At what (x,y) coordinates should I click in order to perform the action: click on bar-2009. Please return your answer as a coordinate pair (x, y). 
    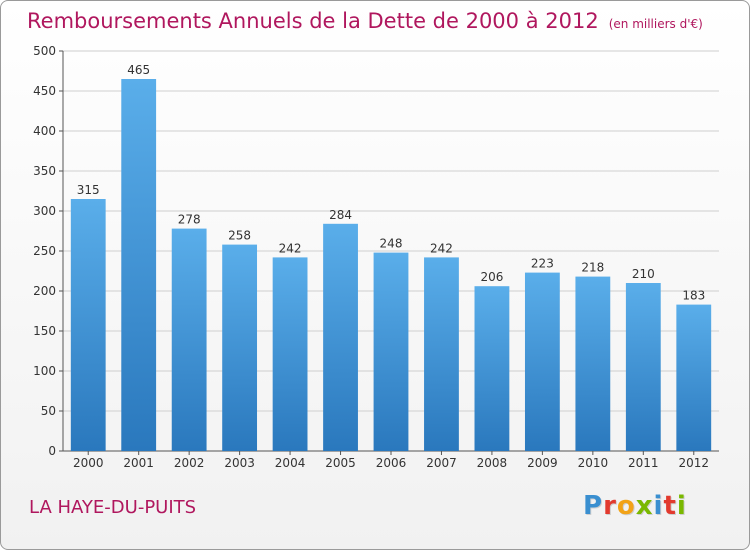
    Looking at the image, I should click on (542, 361).